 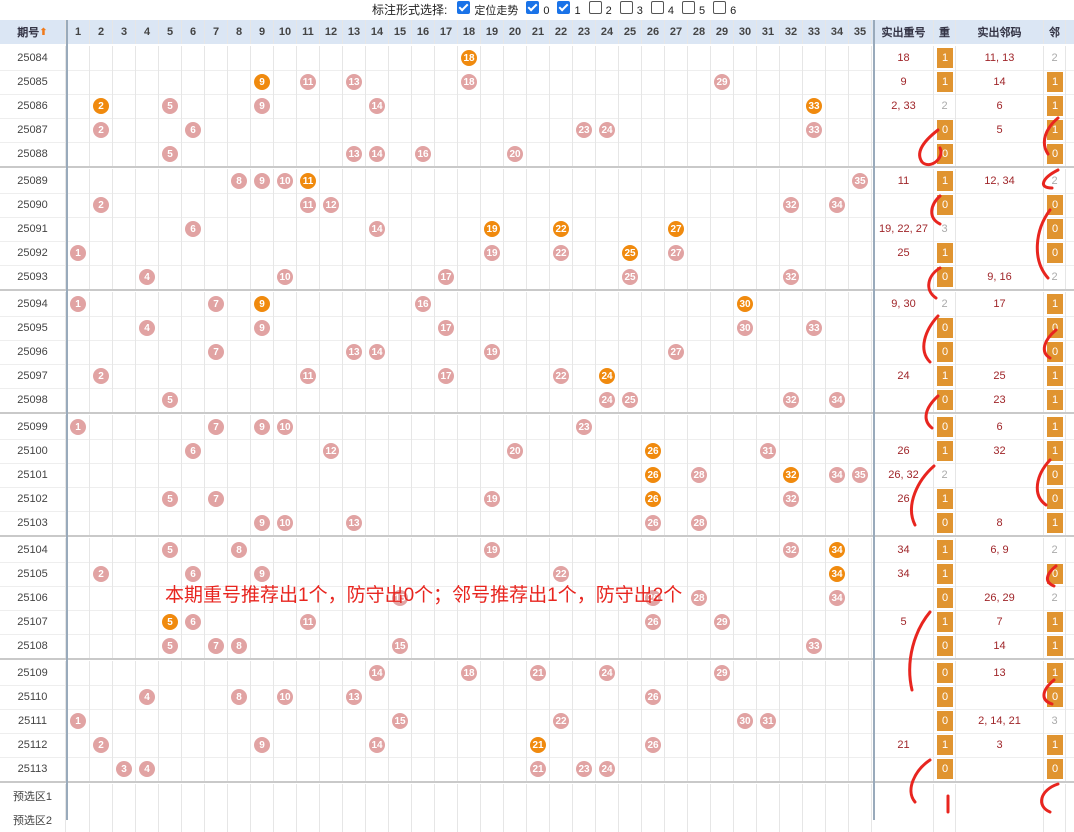 I want to click on sort-arrow-icon: ⬆, so click(x=43, y=32).